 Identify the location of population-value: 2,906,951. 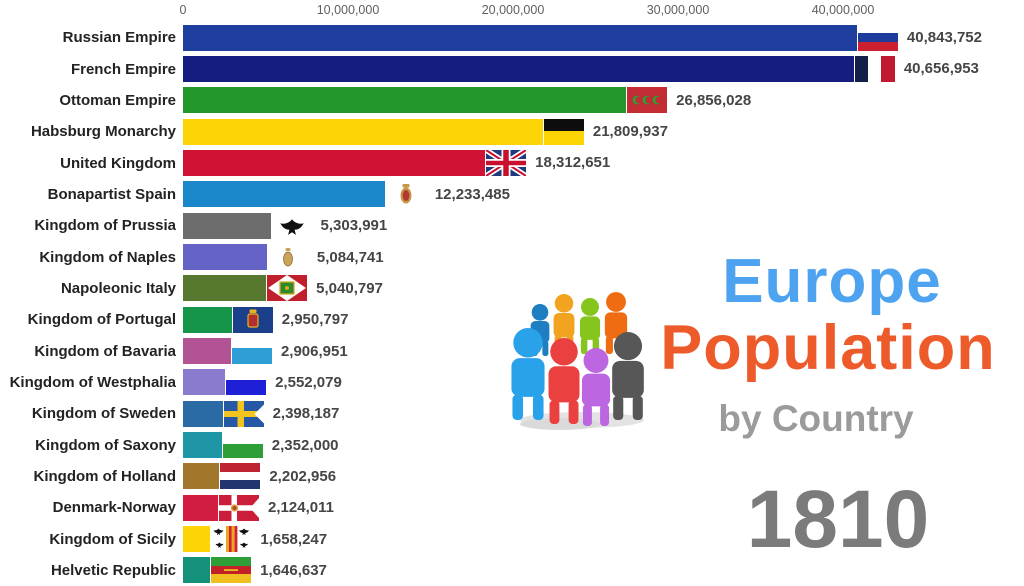
(314, 351).